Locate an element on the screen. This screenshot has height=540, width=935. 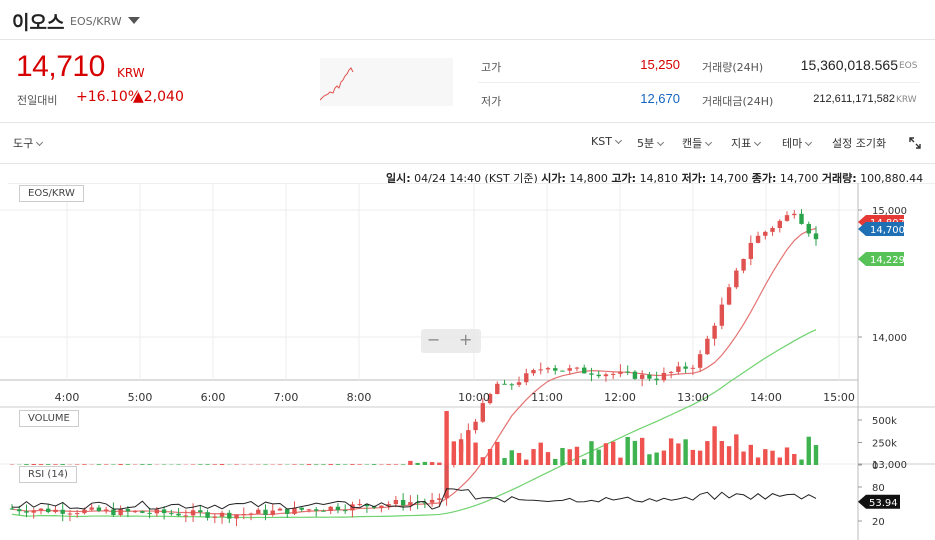
close-label: 종가: is located at coordinates (764, 178).